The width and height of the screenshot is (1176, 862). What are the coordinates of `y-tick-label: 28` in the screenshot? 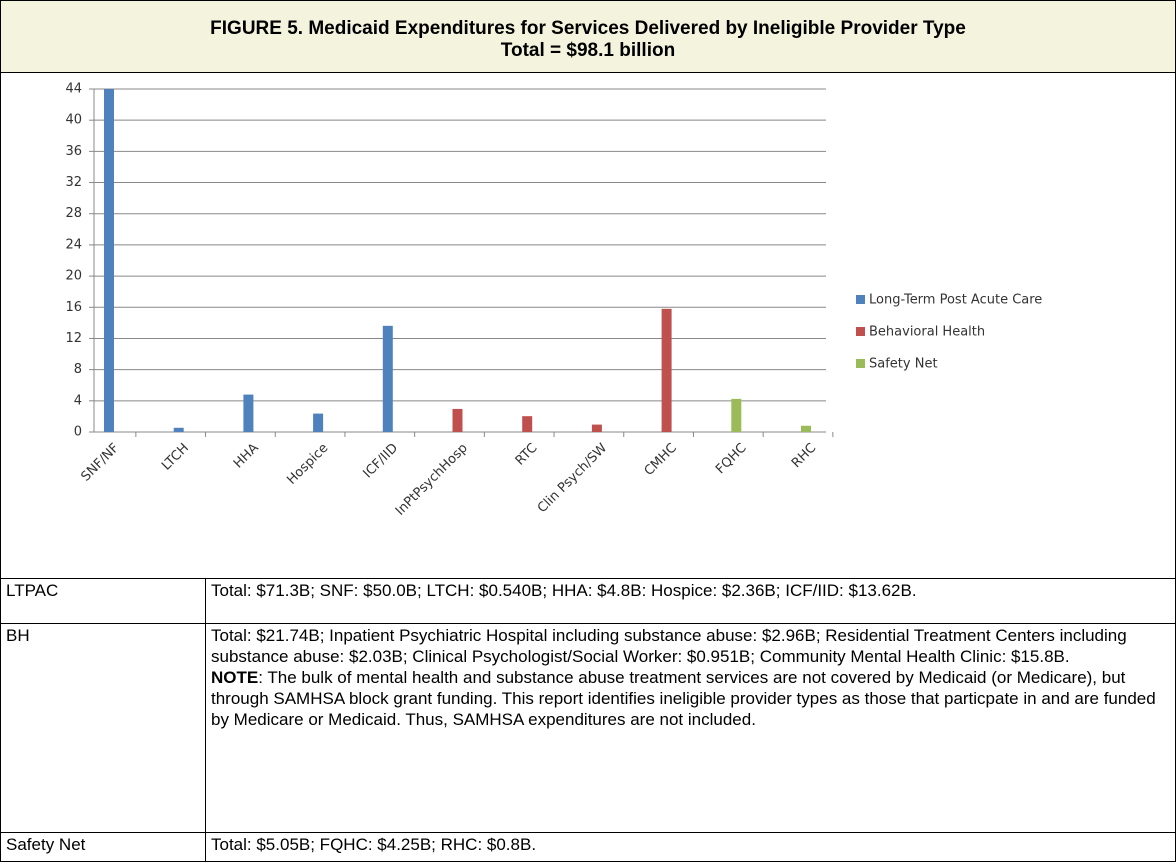 It's located at (73, 213).